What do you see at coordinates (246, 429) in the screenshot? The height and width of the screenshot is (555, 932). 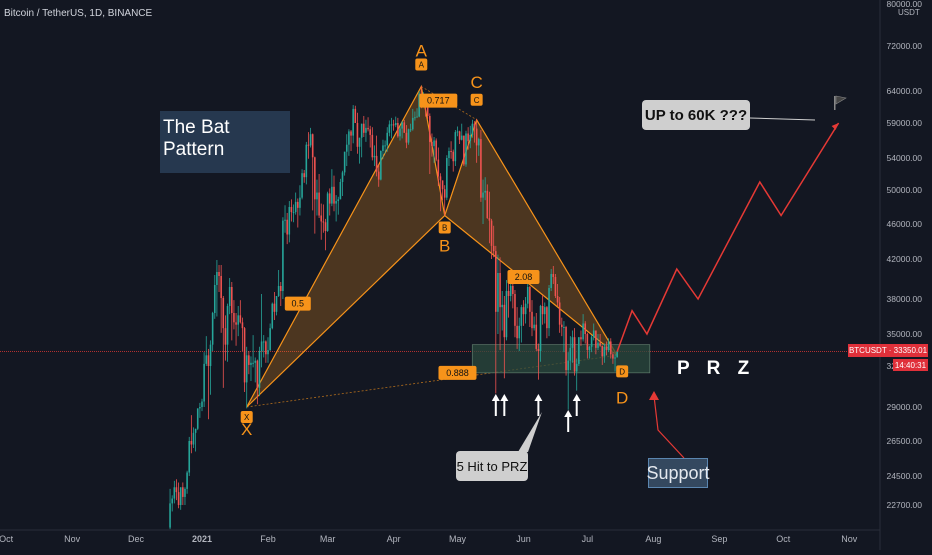 I see `point-letter: X` at bounding box center [246, 429].